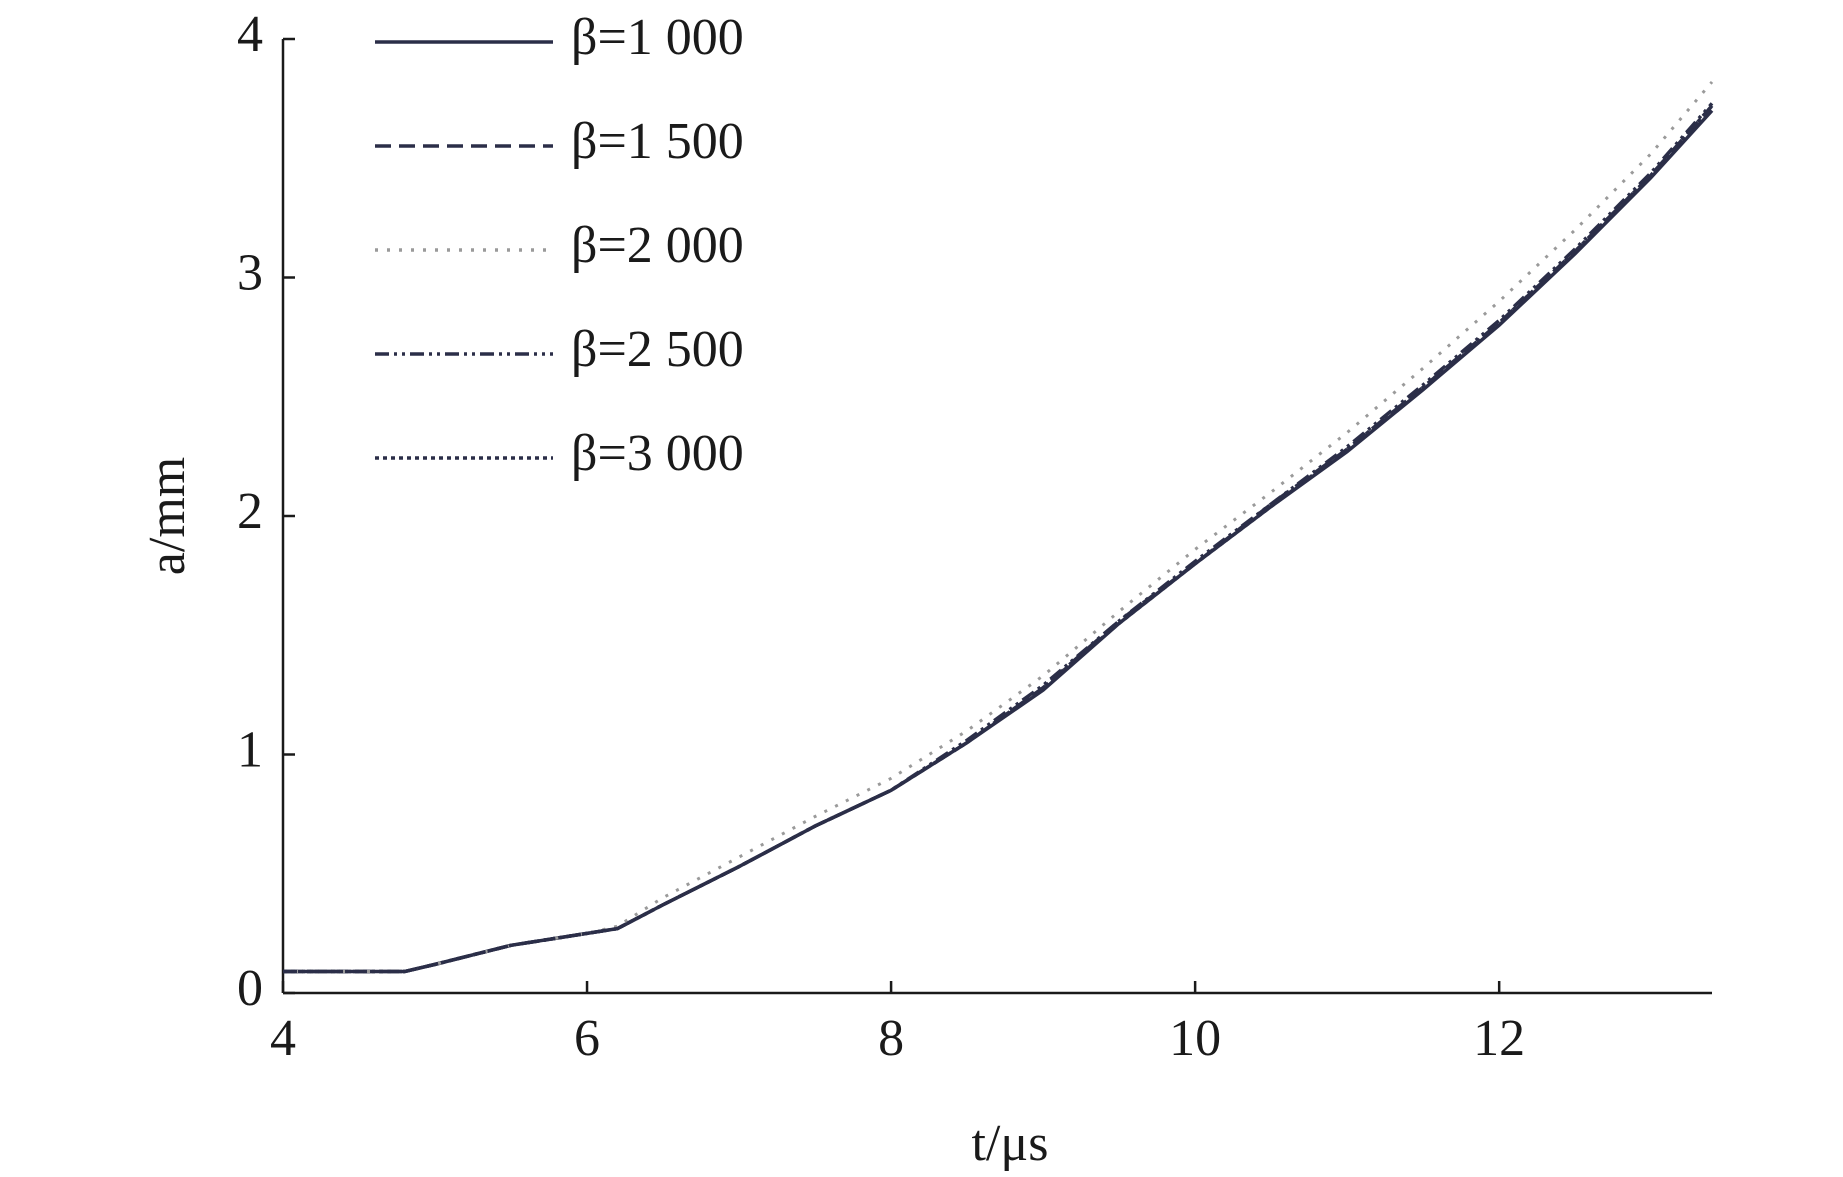 The height and width of the screenshot is (1177, 1843). Describe the element at coordinates (250, 34) in the screenshot. I see `y-tick-label: 4` at that location.